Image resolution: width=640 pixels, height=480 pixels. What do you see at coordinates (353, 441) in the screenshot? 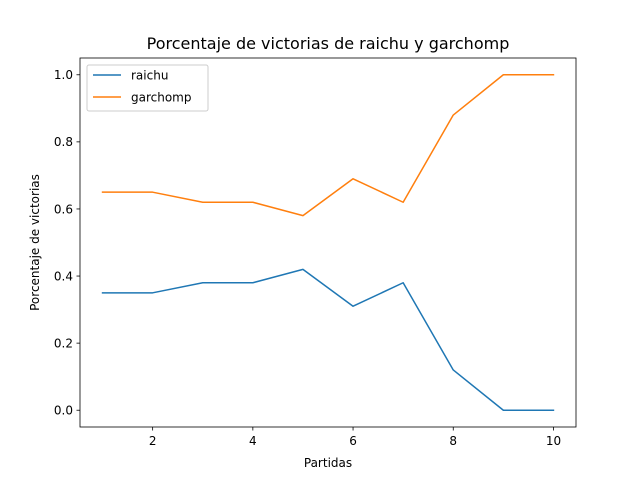
I see `x-tick-label: 6` at bounding box center [353, 441].